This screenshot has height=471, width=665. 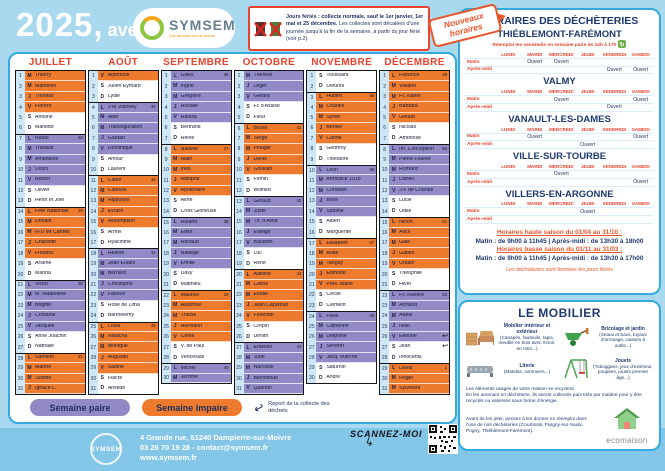 I want to click on footer-website: www.symsem.fr, so click(x=168, y=458).